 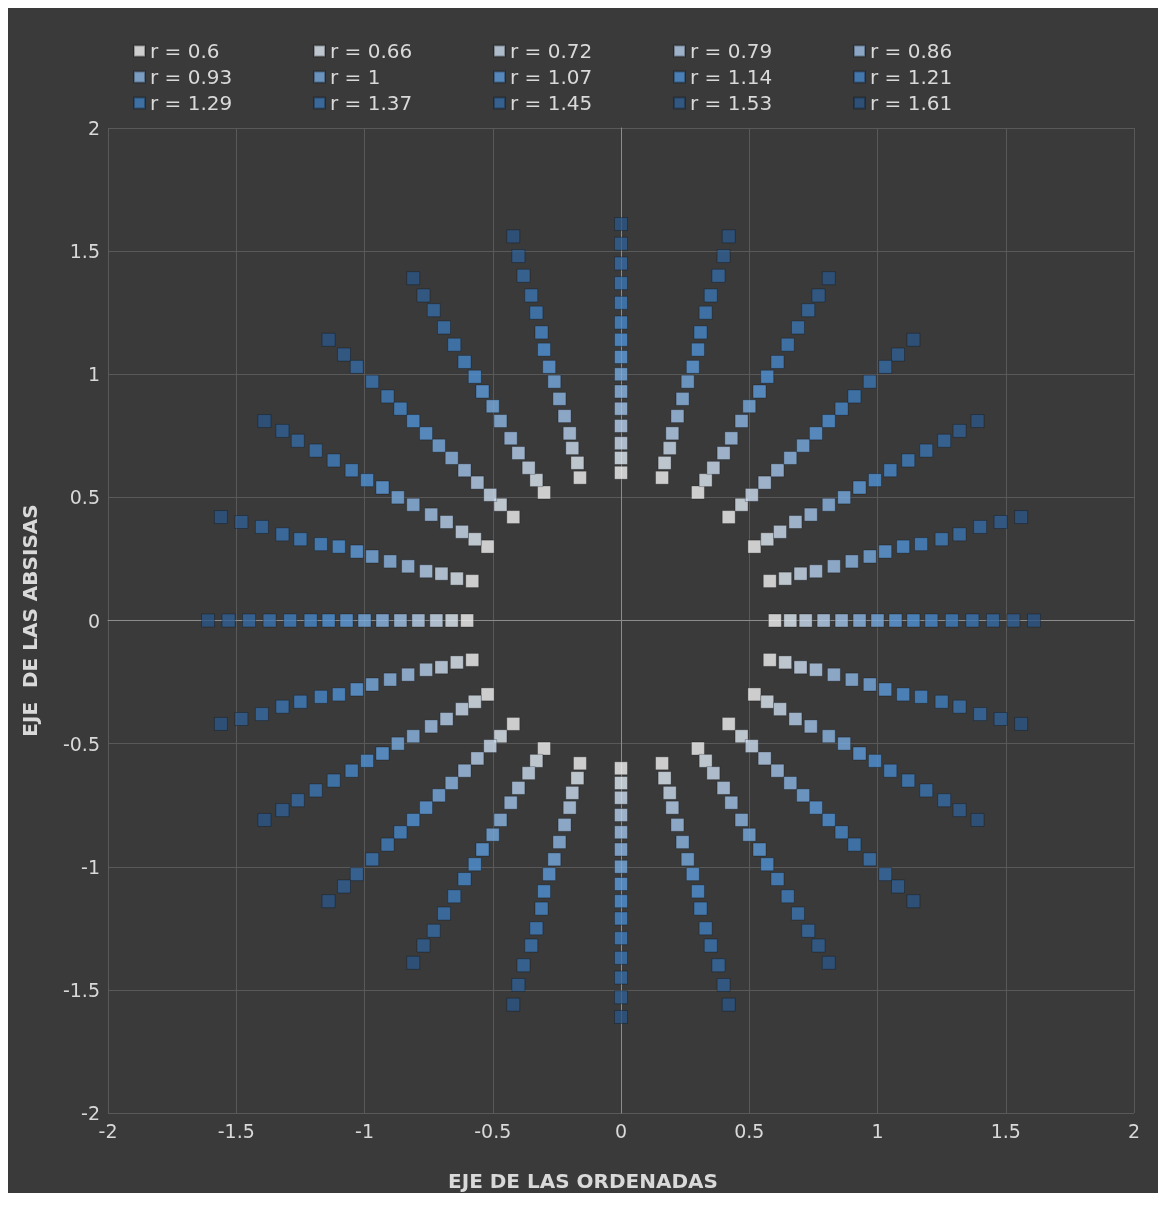 What do you see at coordinates (93, 620) in the screenshot?
I see `y-tick-label: 0` at bounding box center [93, 620].